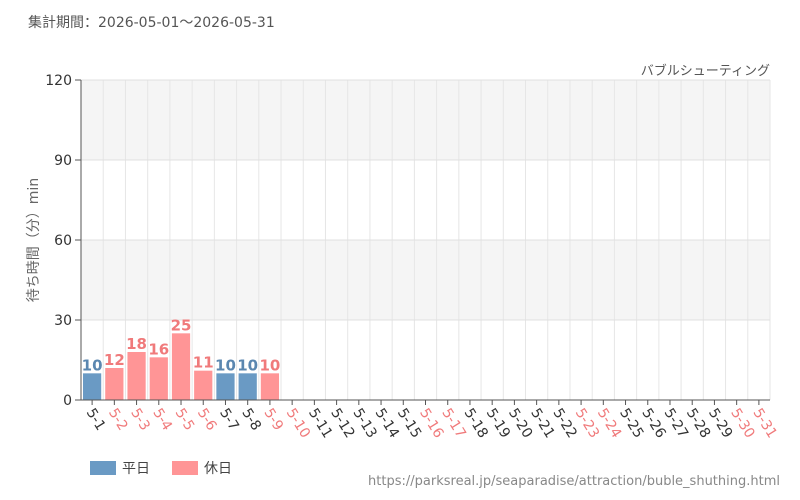 The height and width of the screenshot is (500, 800). What do you see at coordinates (140, 420) in the screenshot?
I see `x-tick-label-5-3: 5-3` at bounding box center [140, 420].